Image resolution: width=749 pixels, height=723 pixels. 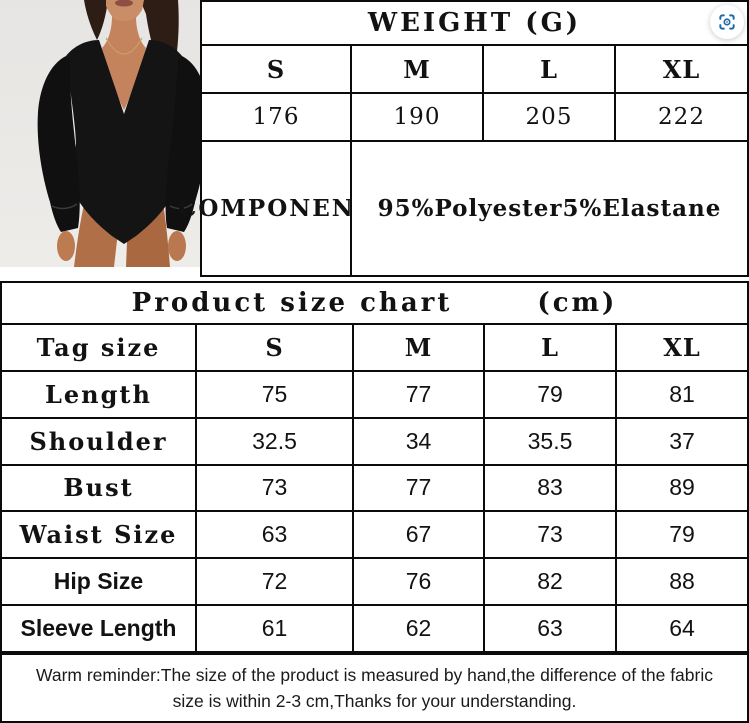 What do you see at coordinates (681, 117) in the screenshot?
I see `weight-value-xl: 222` at bounding box center [681, 117].